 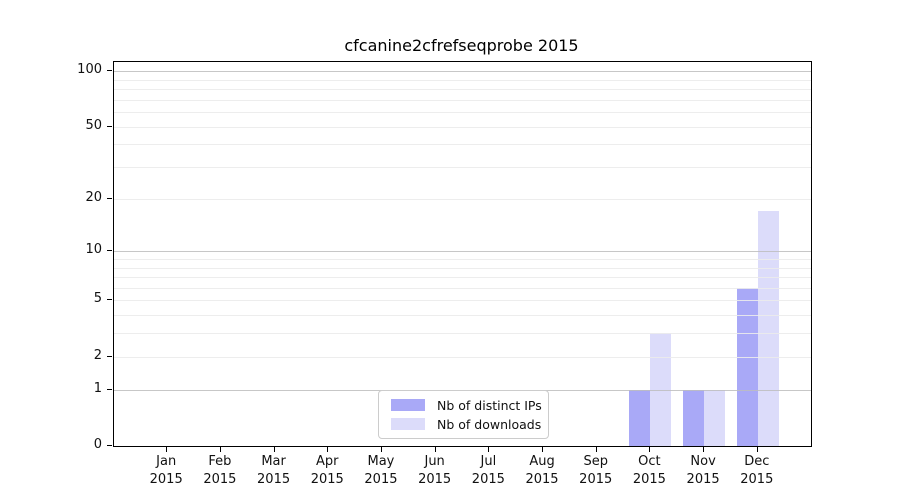 What do you see at coordinates (93, 197) in the screenshot?
I see `y-tick-label: 20` at bounding box center [93, 197].